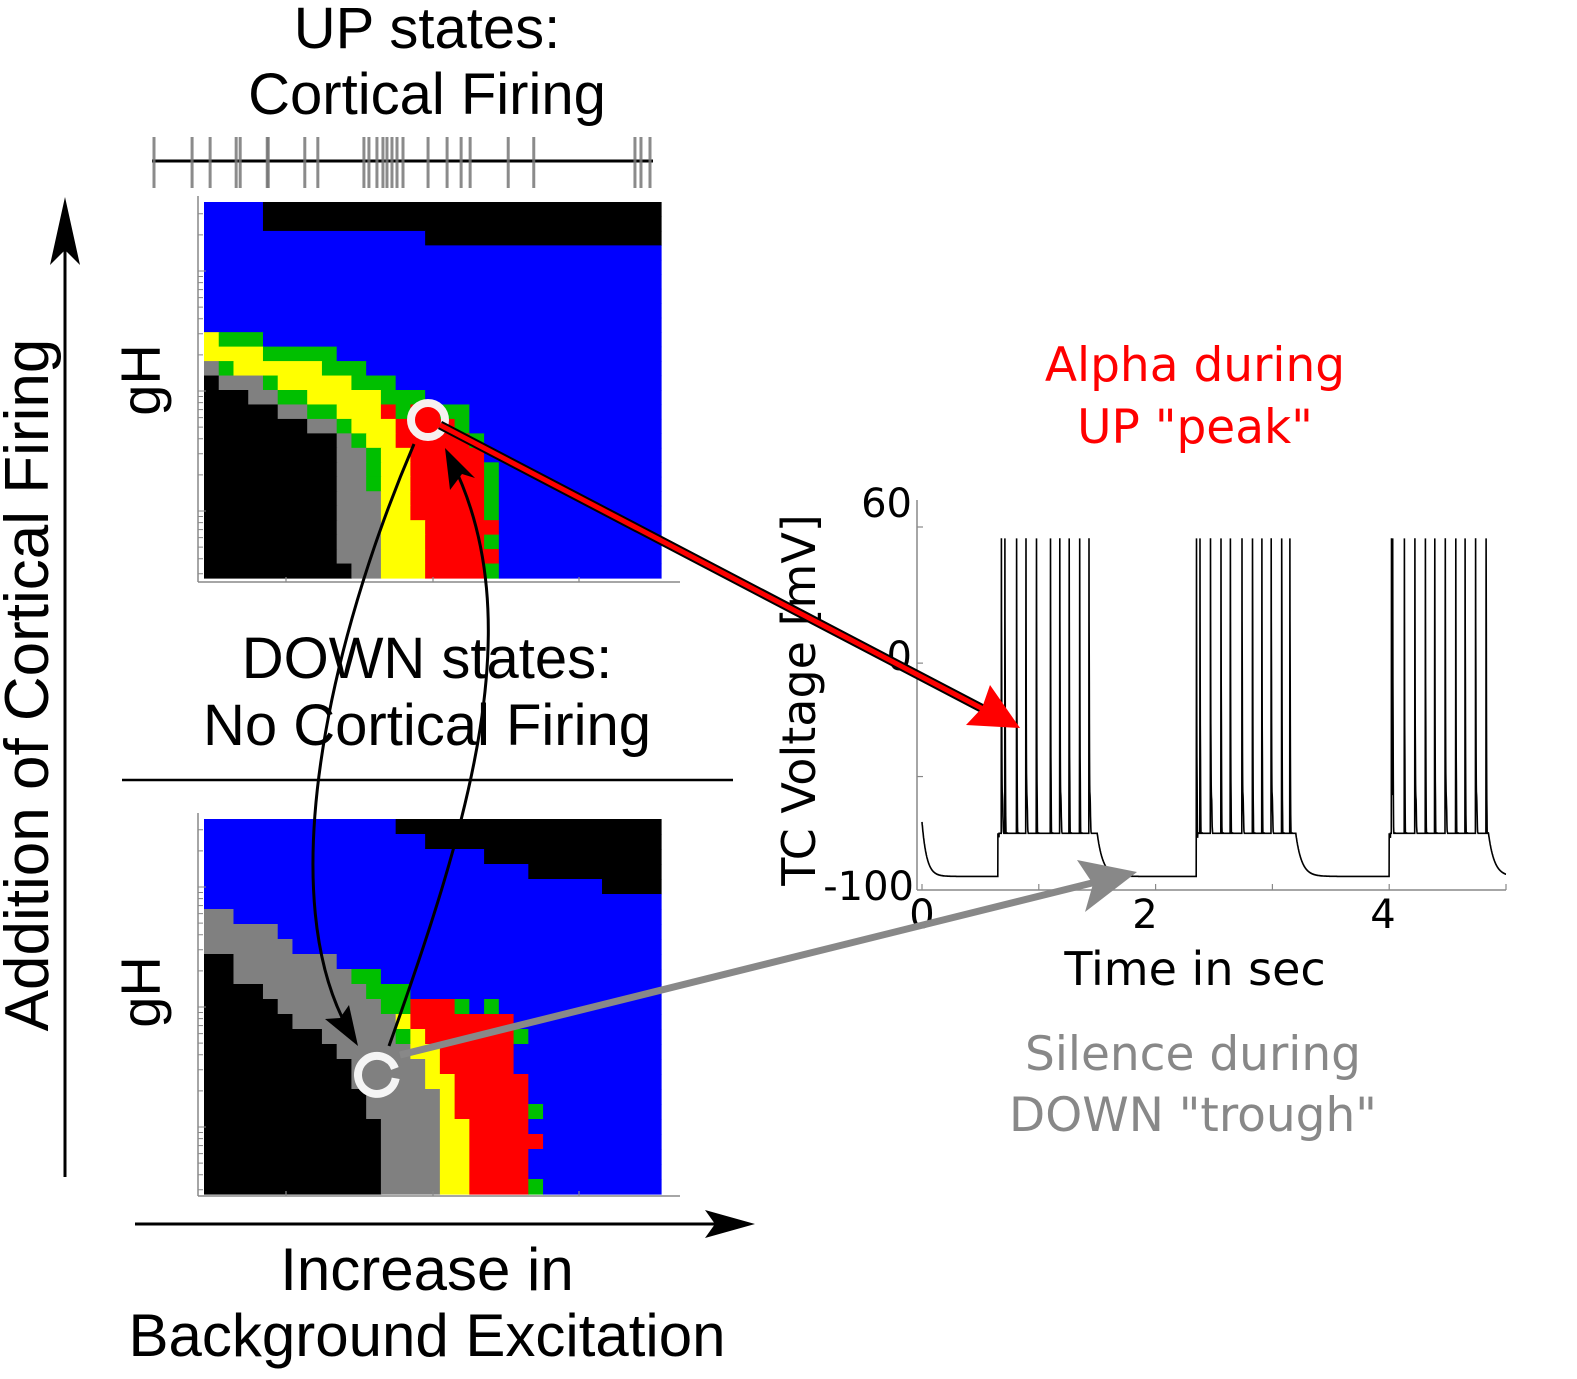  I want to click on down-trough-connector-arrow, so click(750, 968).